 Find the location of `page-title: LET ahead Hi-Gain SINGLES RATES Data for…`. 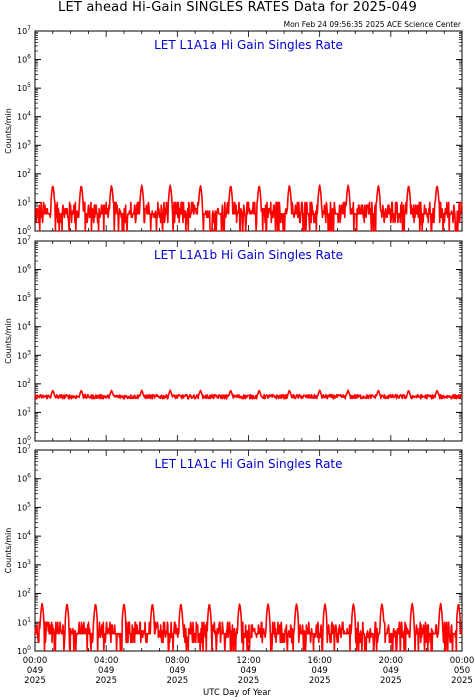

page-title: LET ahead Hi-Gain SINGLES RATES Data for… is located at coordinates (237, 7).